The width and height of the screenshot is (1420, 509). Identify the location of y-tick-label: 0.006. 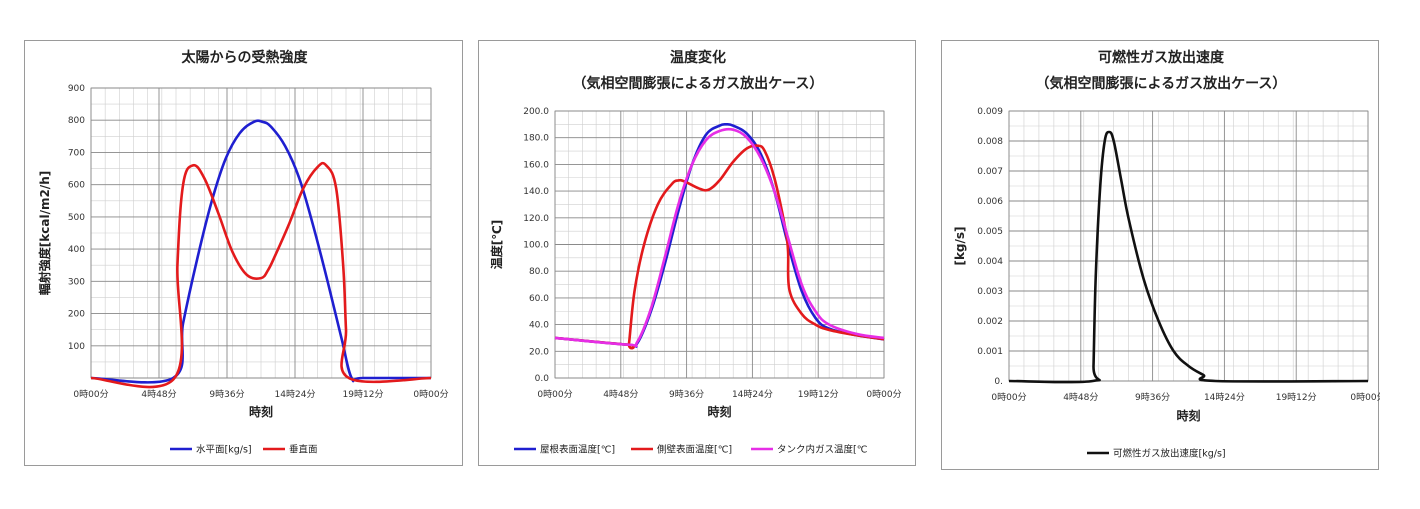
(990, 202).